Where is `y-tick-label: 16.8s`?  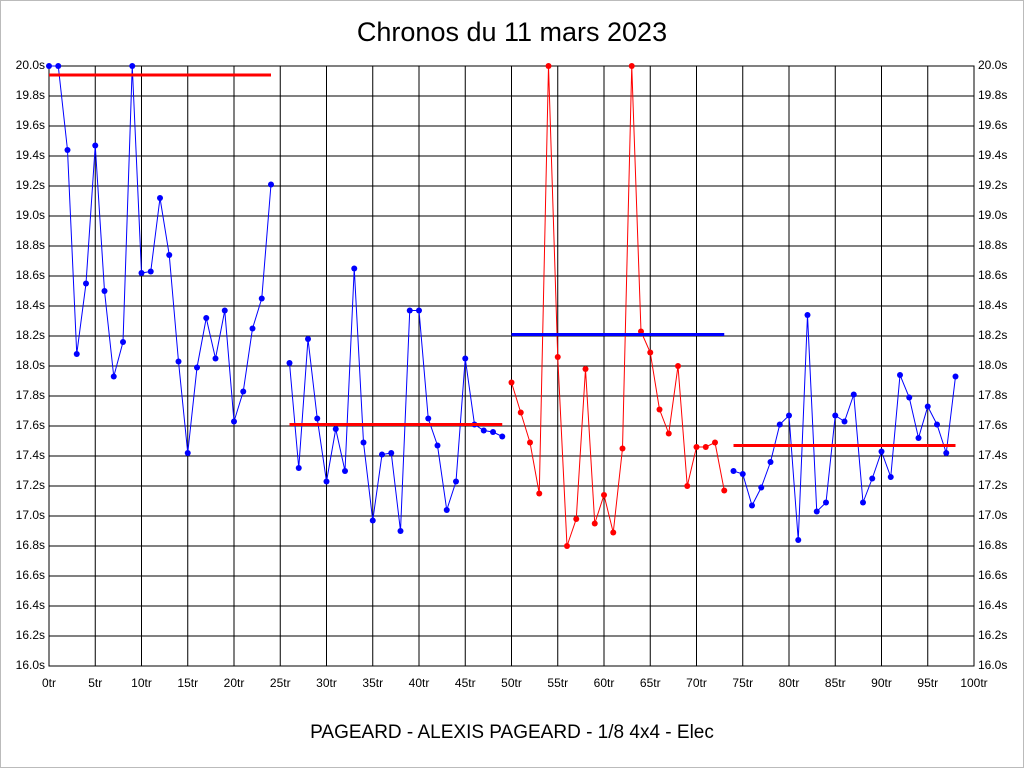
y-tick-label: 16.8s is located at coordinates (30, 545).